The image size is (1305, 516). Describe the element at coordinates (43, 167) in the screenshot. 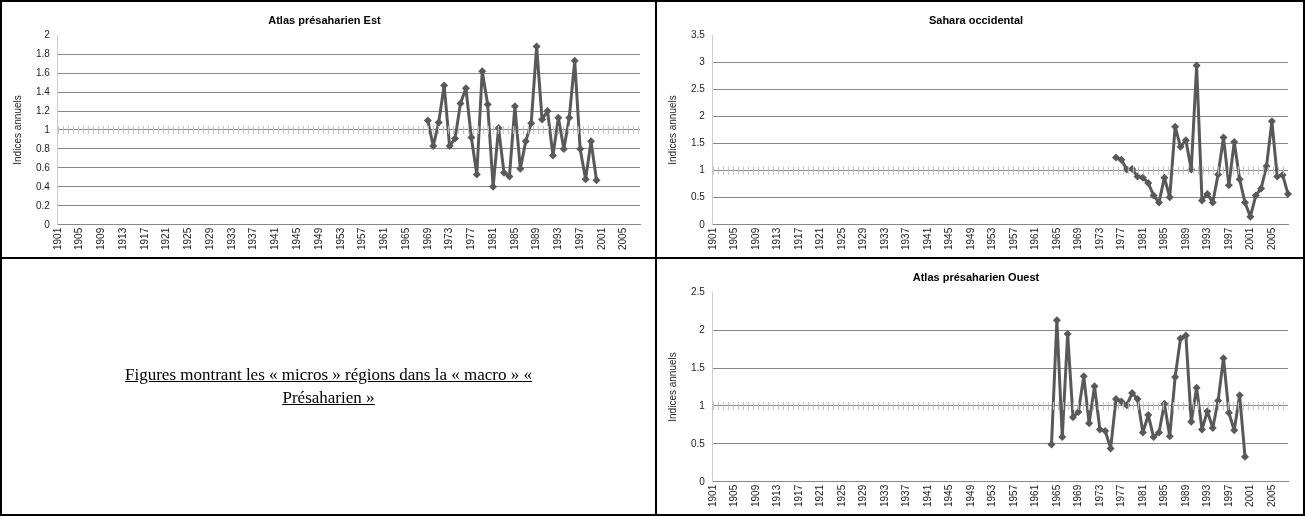

I see `y-tick-label: 0.6` at that location.